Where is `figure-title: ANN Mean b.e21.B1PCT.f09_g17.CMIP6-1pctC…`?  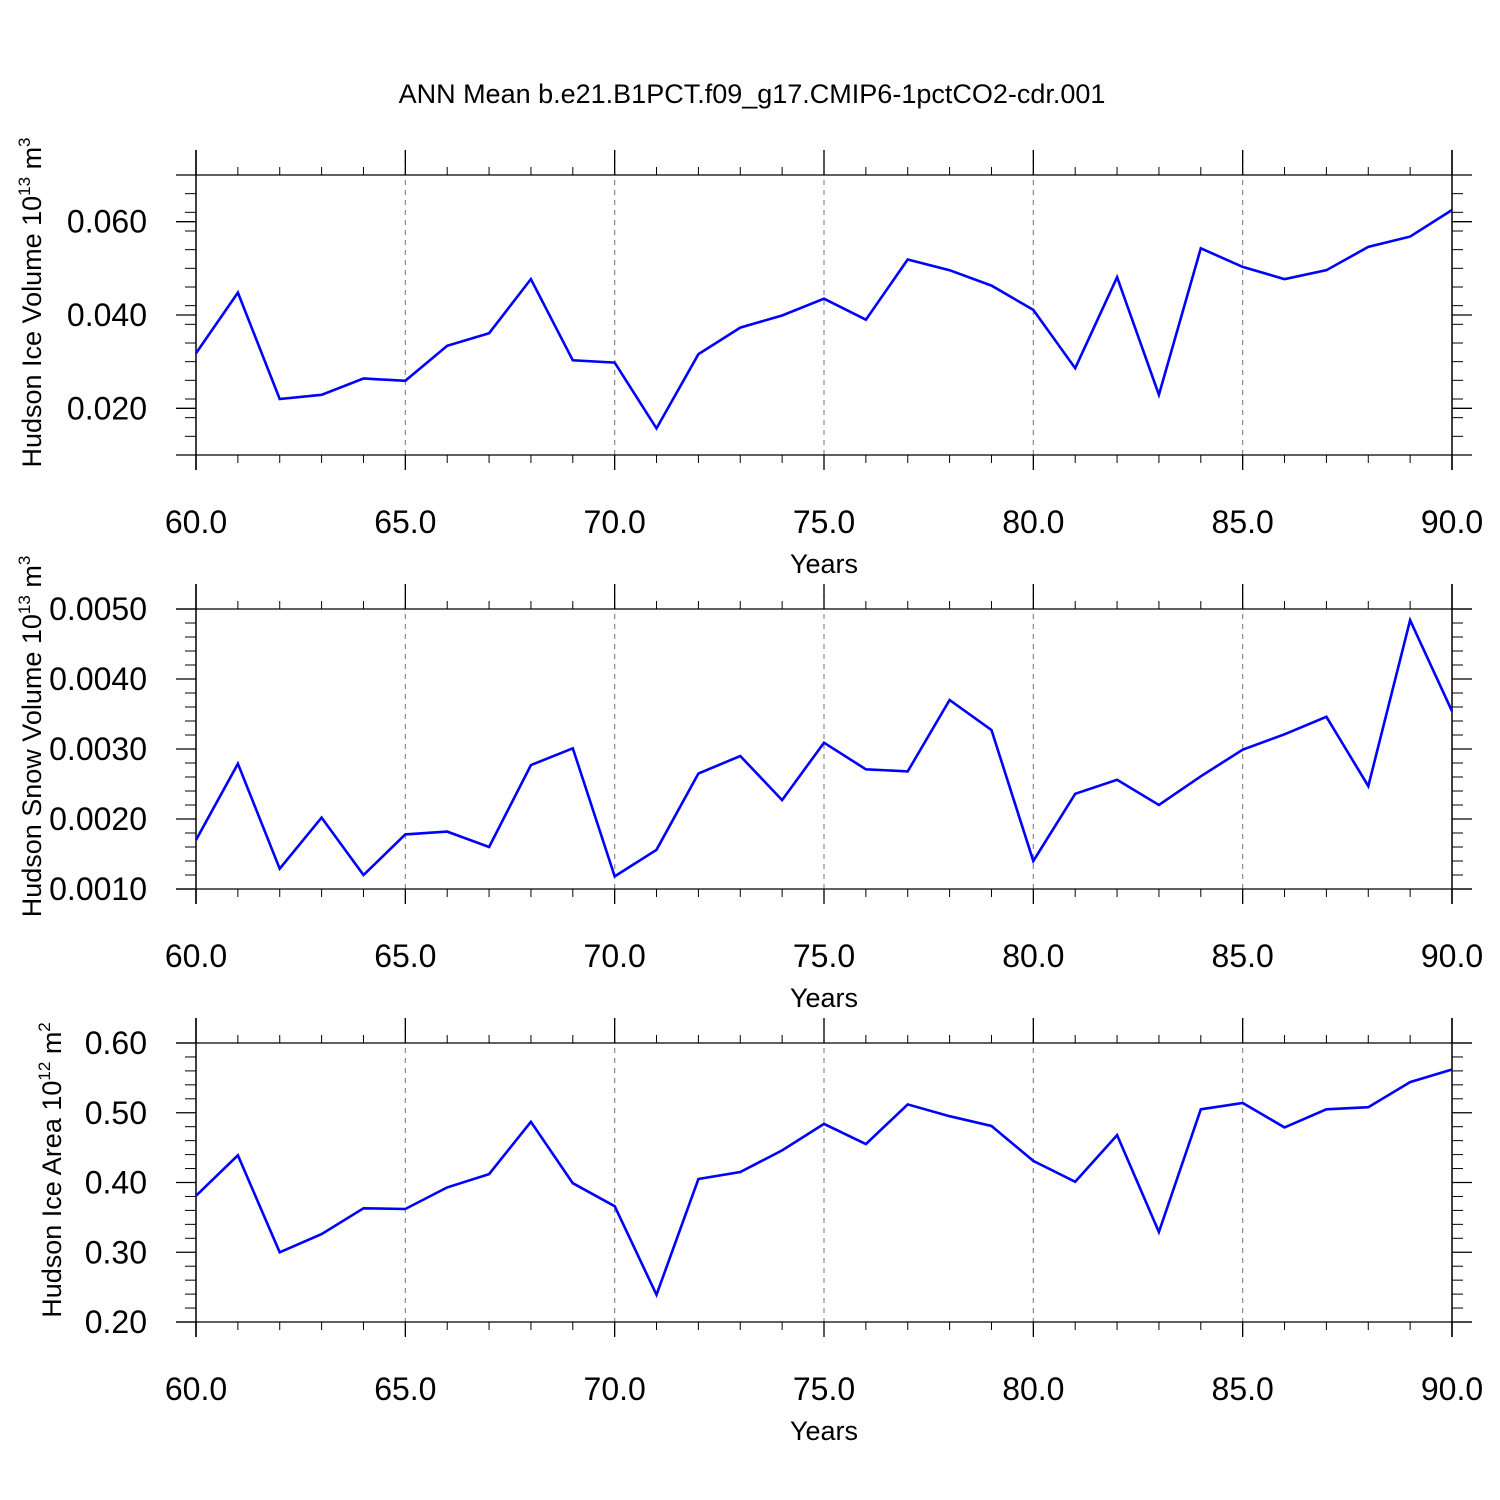
figure-title: ANN Mean b.e21.B1PCT.f09_g17.CMIP6-1pctC… is located at coordinates (752, 94).